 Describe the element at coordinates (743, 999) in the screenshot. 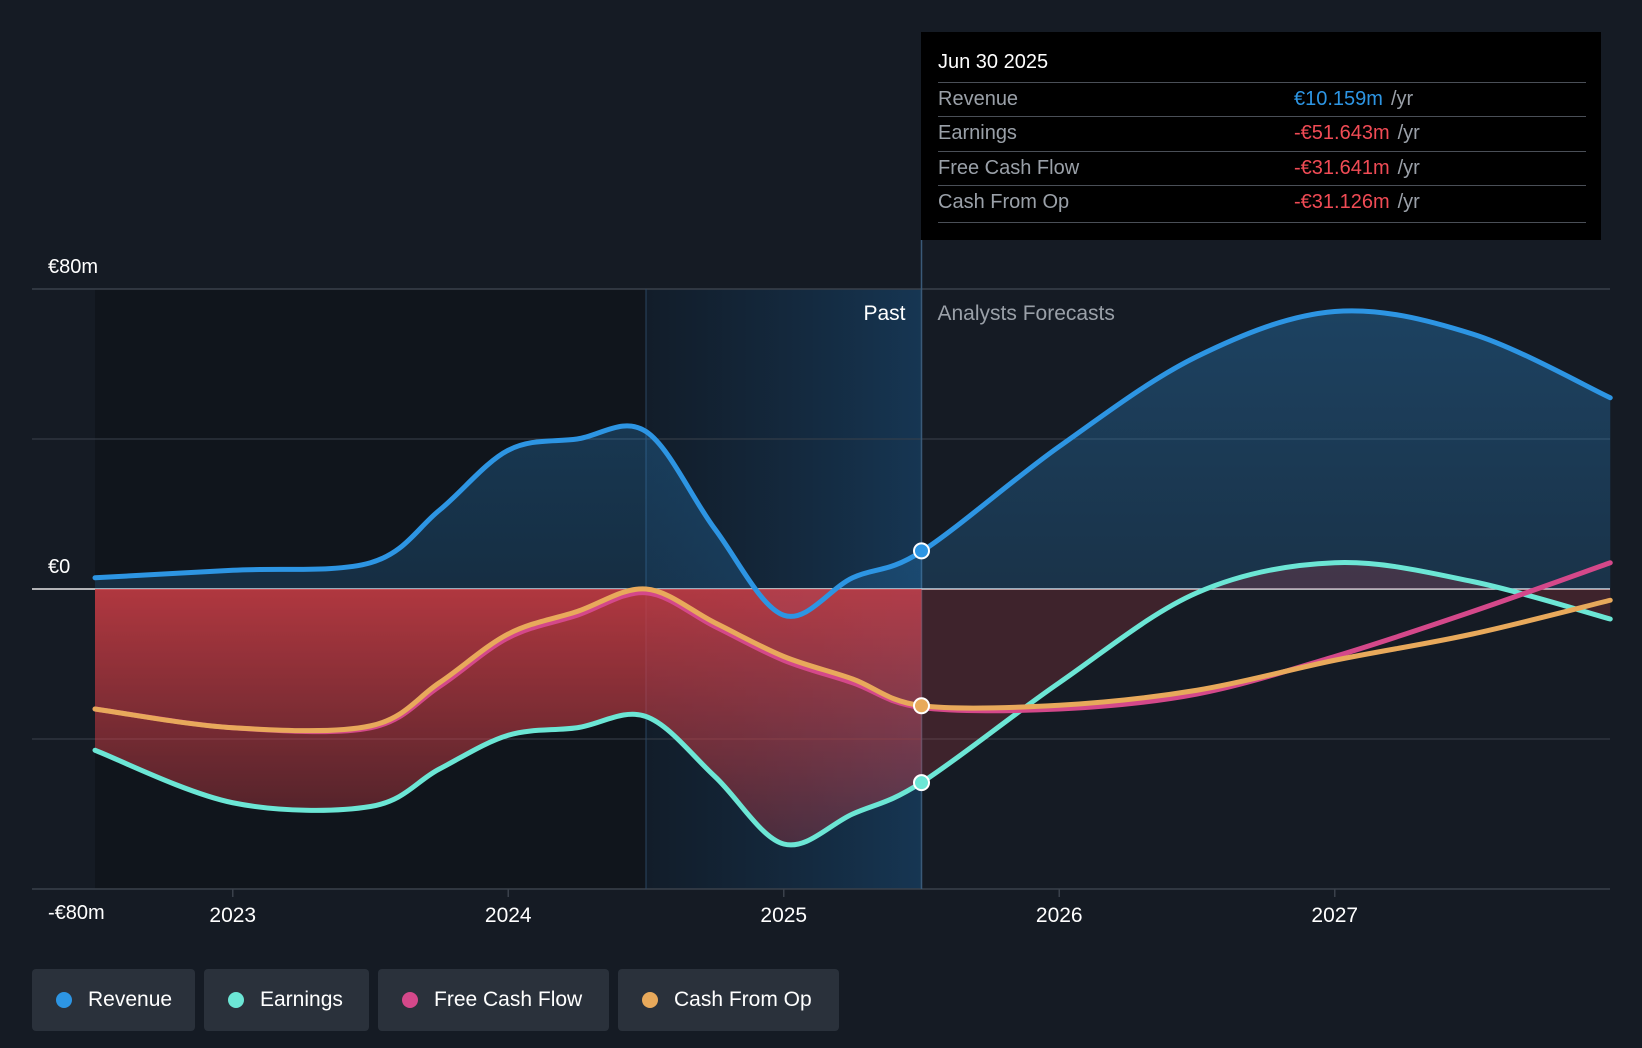

I see `legend-label: Cash From Op` at that location.